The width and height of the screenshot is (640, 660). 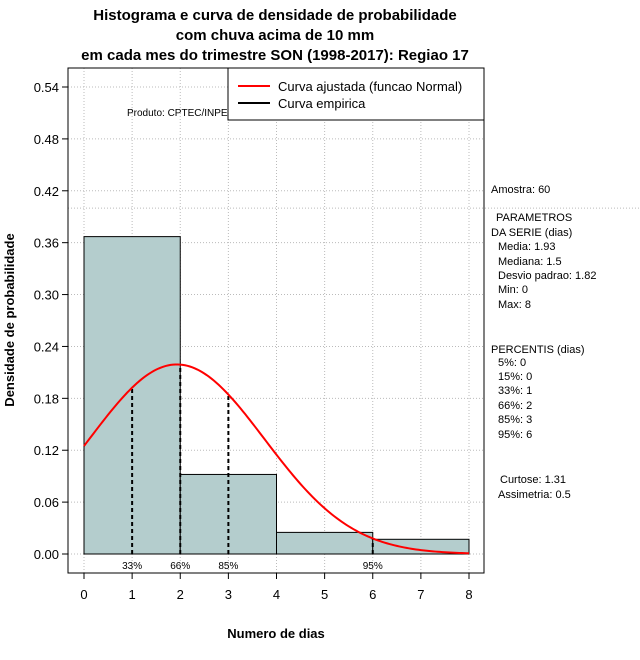 What do you see at coordinates (275, 35) in the screenshot?
I see `chart-title-line-2: com chuva acima de 10 mm` at bounding box center [275, 35].